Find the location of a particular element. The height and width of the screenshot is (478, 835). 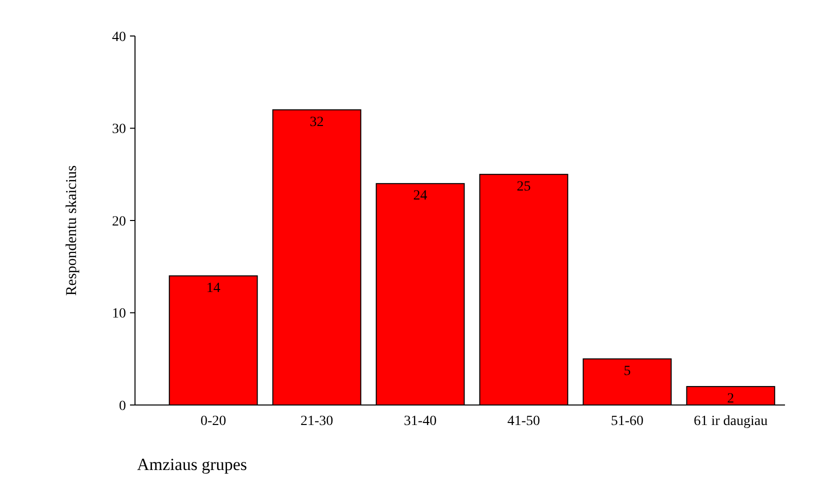

data-label: 5 is located at coordinates (627, 371).